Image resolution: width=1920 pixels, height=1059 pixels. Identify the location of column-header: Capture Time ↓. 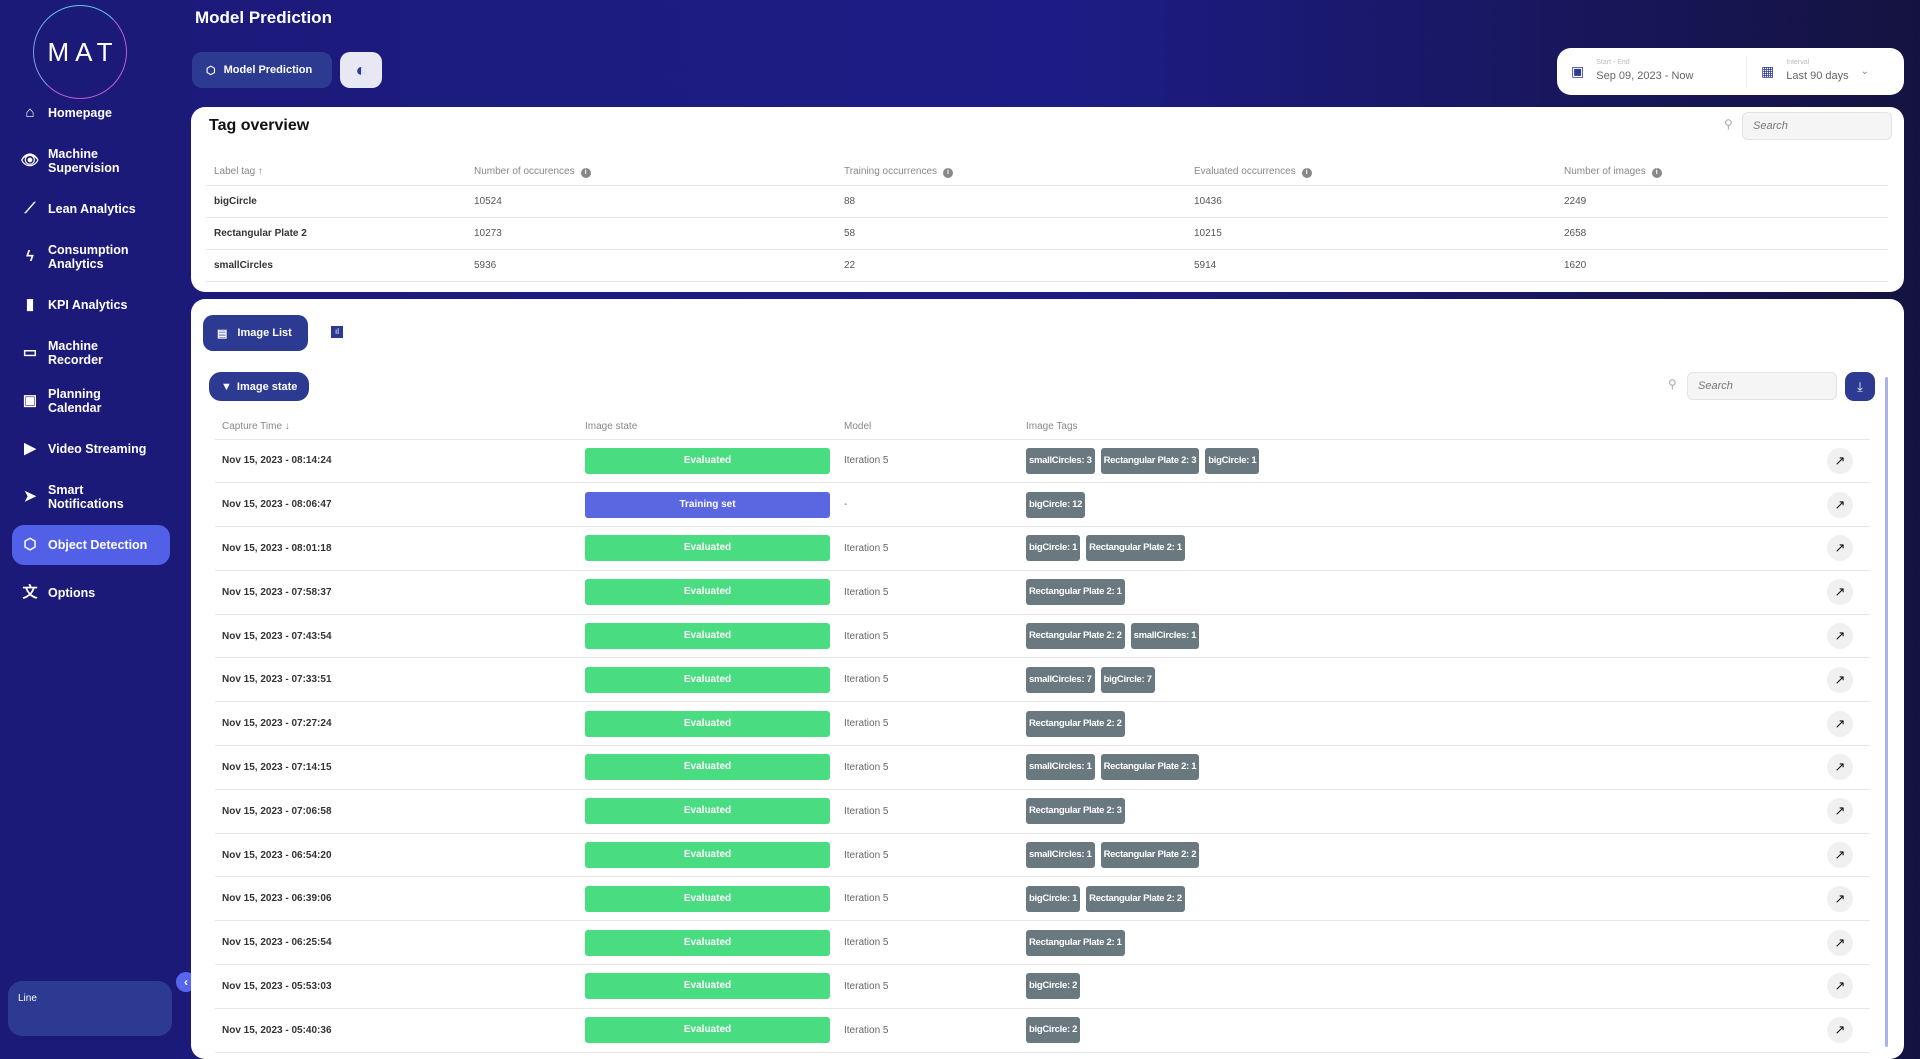
(396, 427).